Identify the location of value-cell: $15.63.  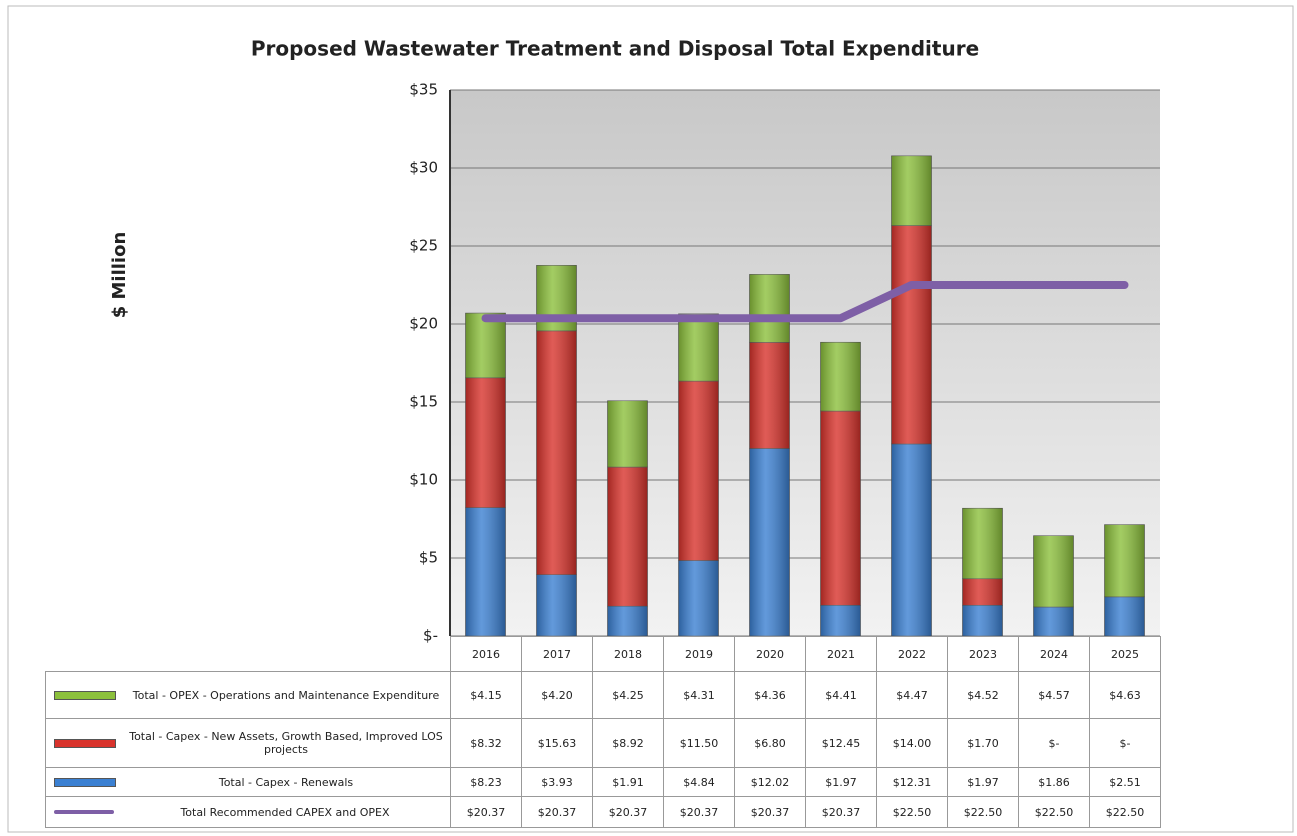
(557, 743).